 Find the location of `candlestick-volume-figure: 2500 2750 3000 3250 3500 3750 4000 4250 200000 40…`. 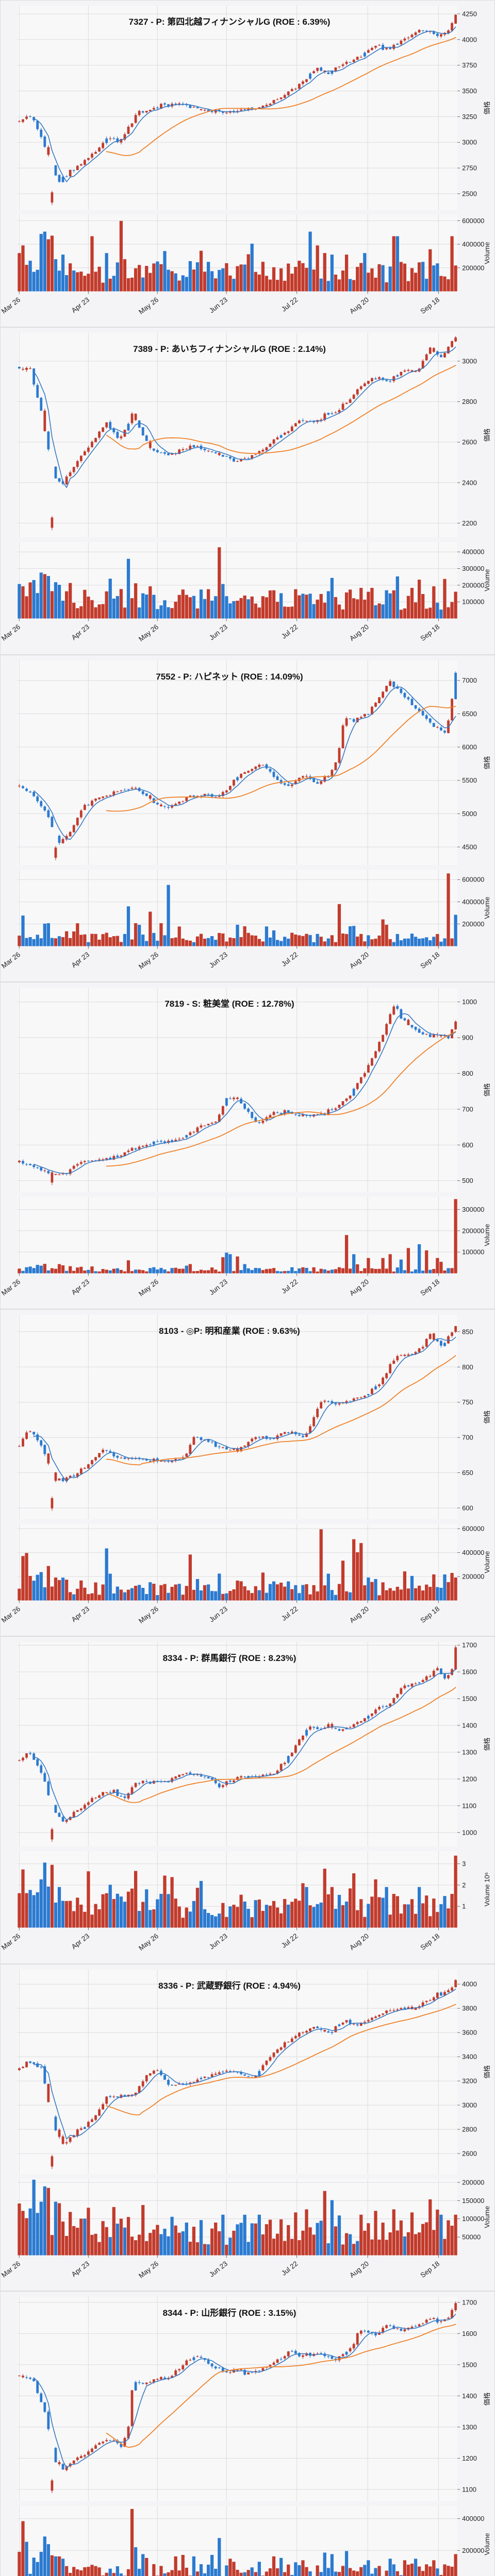

candlestick-volume-figure: 2500 2750 3000 3250 3500 3750 4000 4250 200000 40… is located at coordinates (246, 160).